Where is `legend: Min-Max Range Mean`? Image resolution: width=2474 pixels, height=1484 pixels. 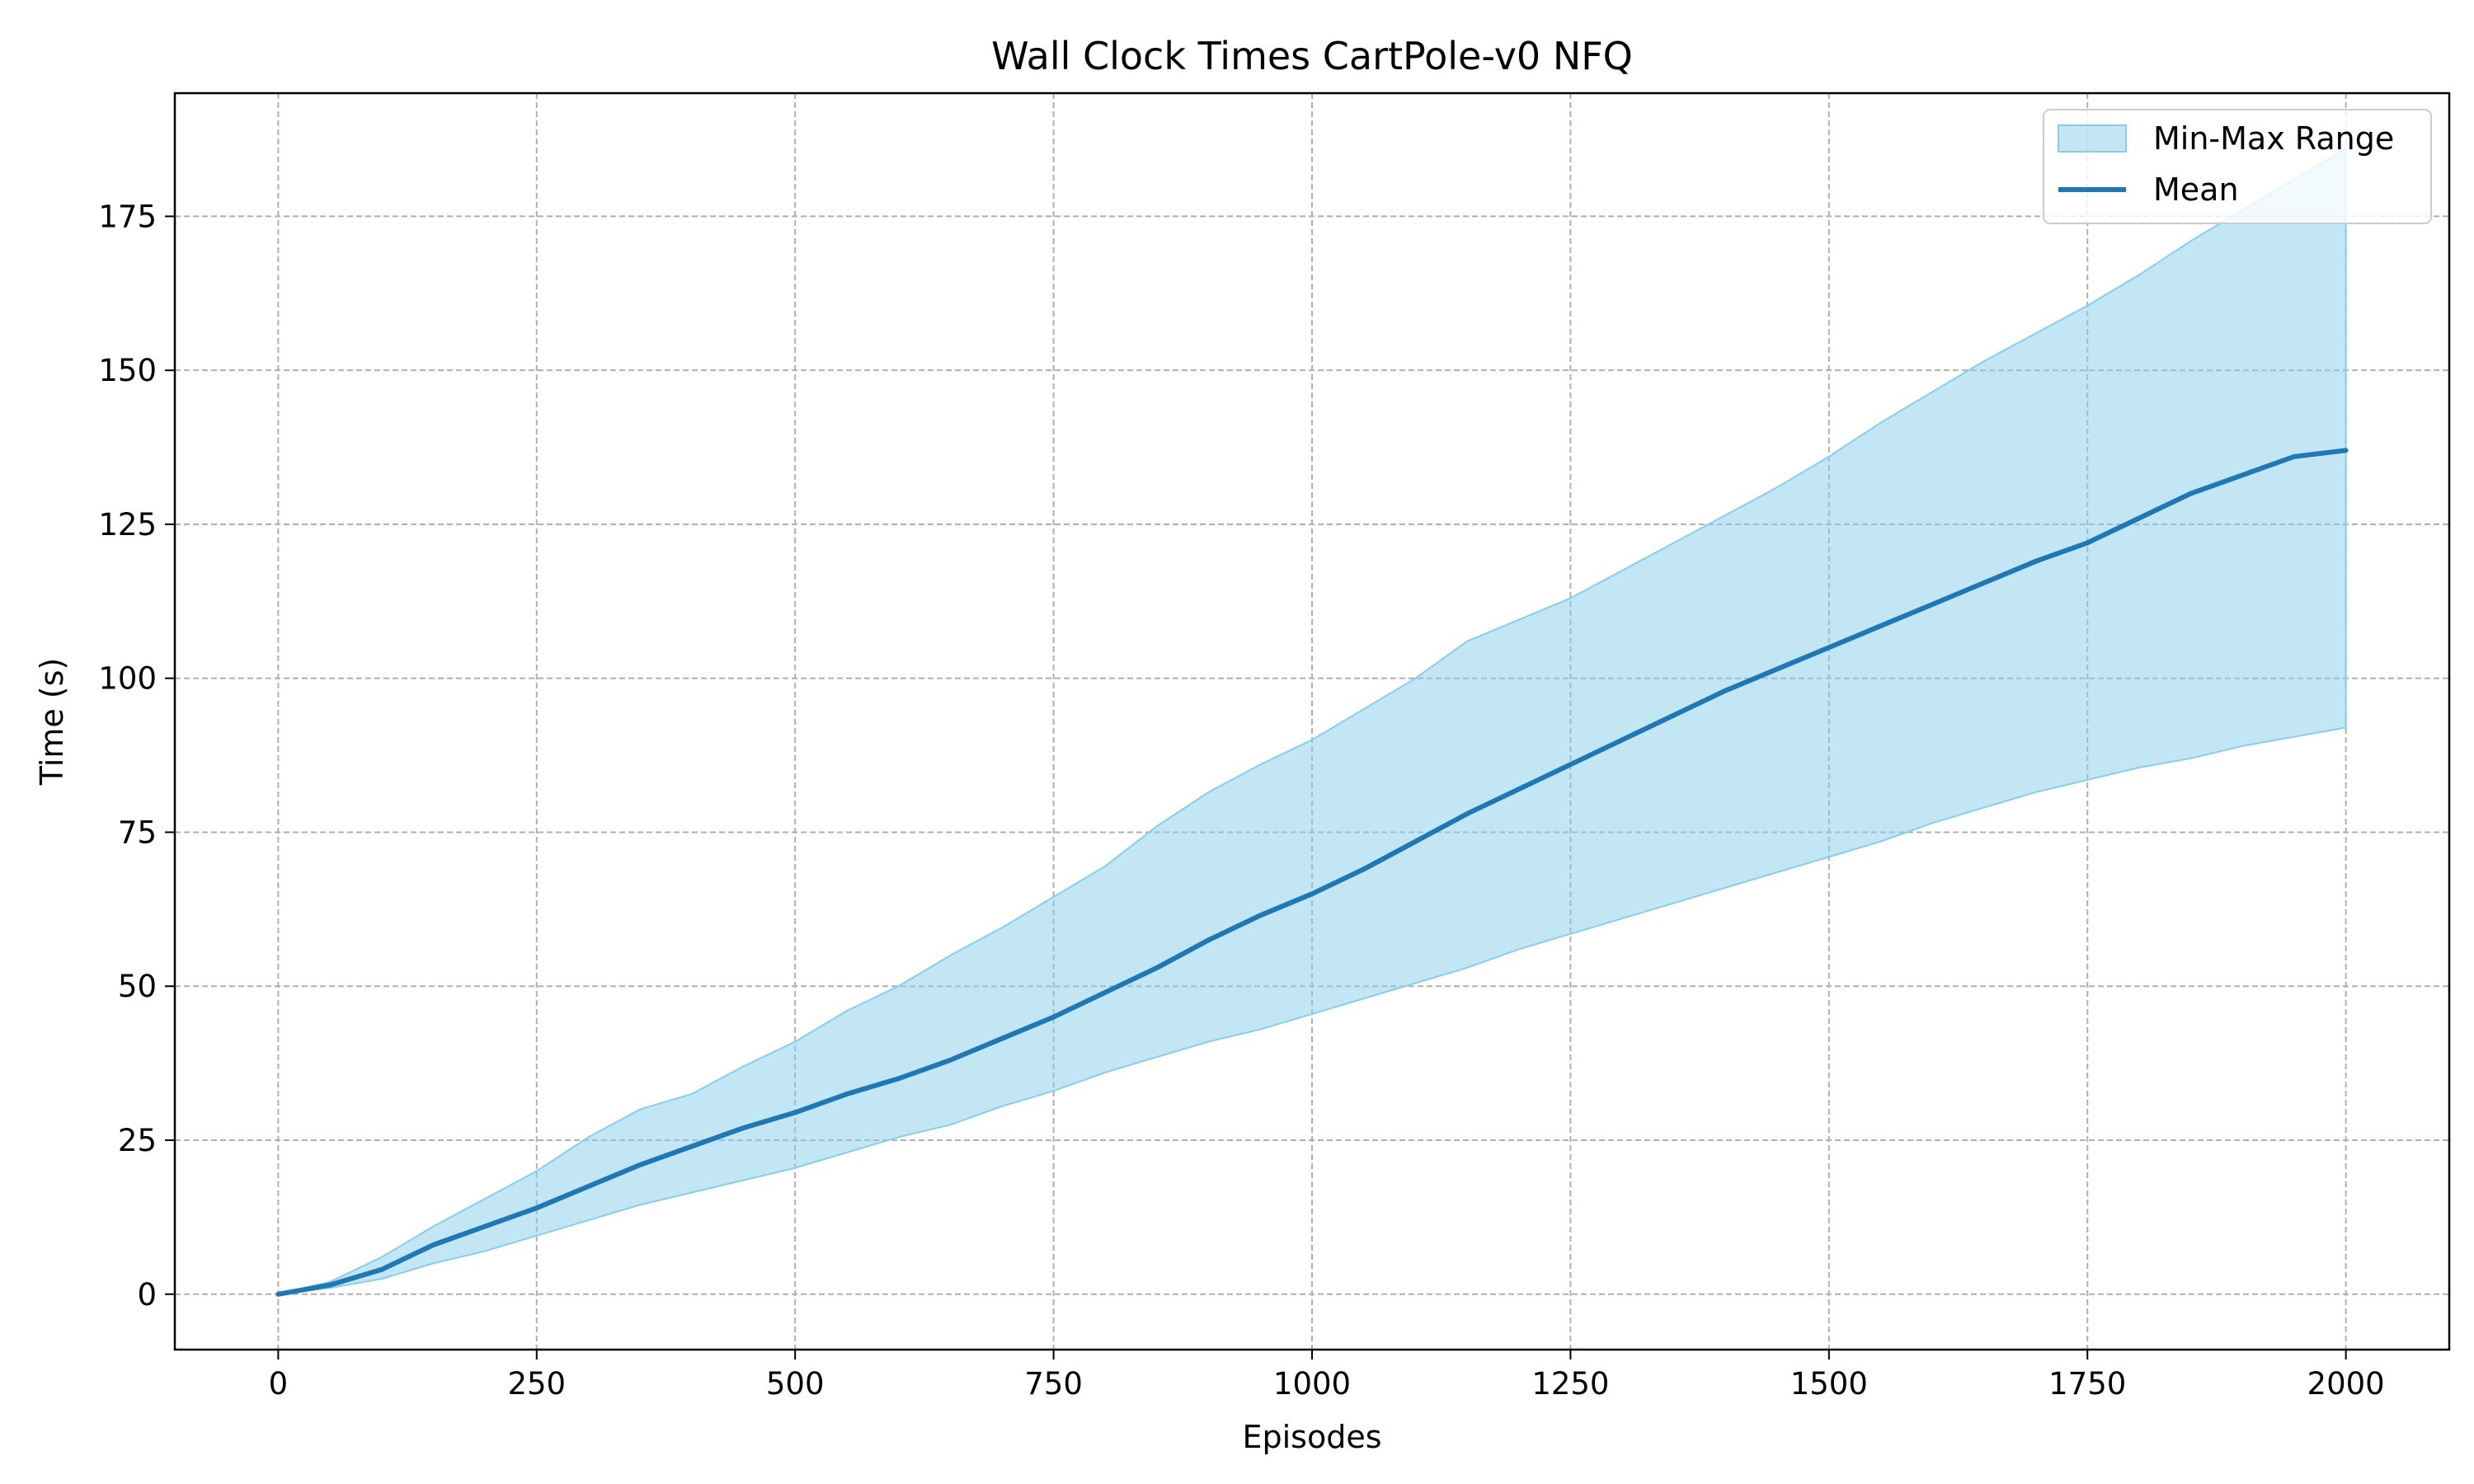
legend: Min-Max Range Mean is located at coordinates (2237, 166).